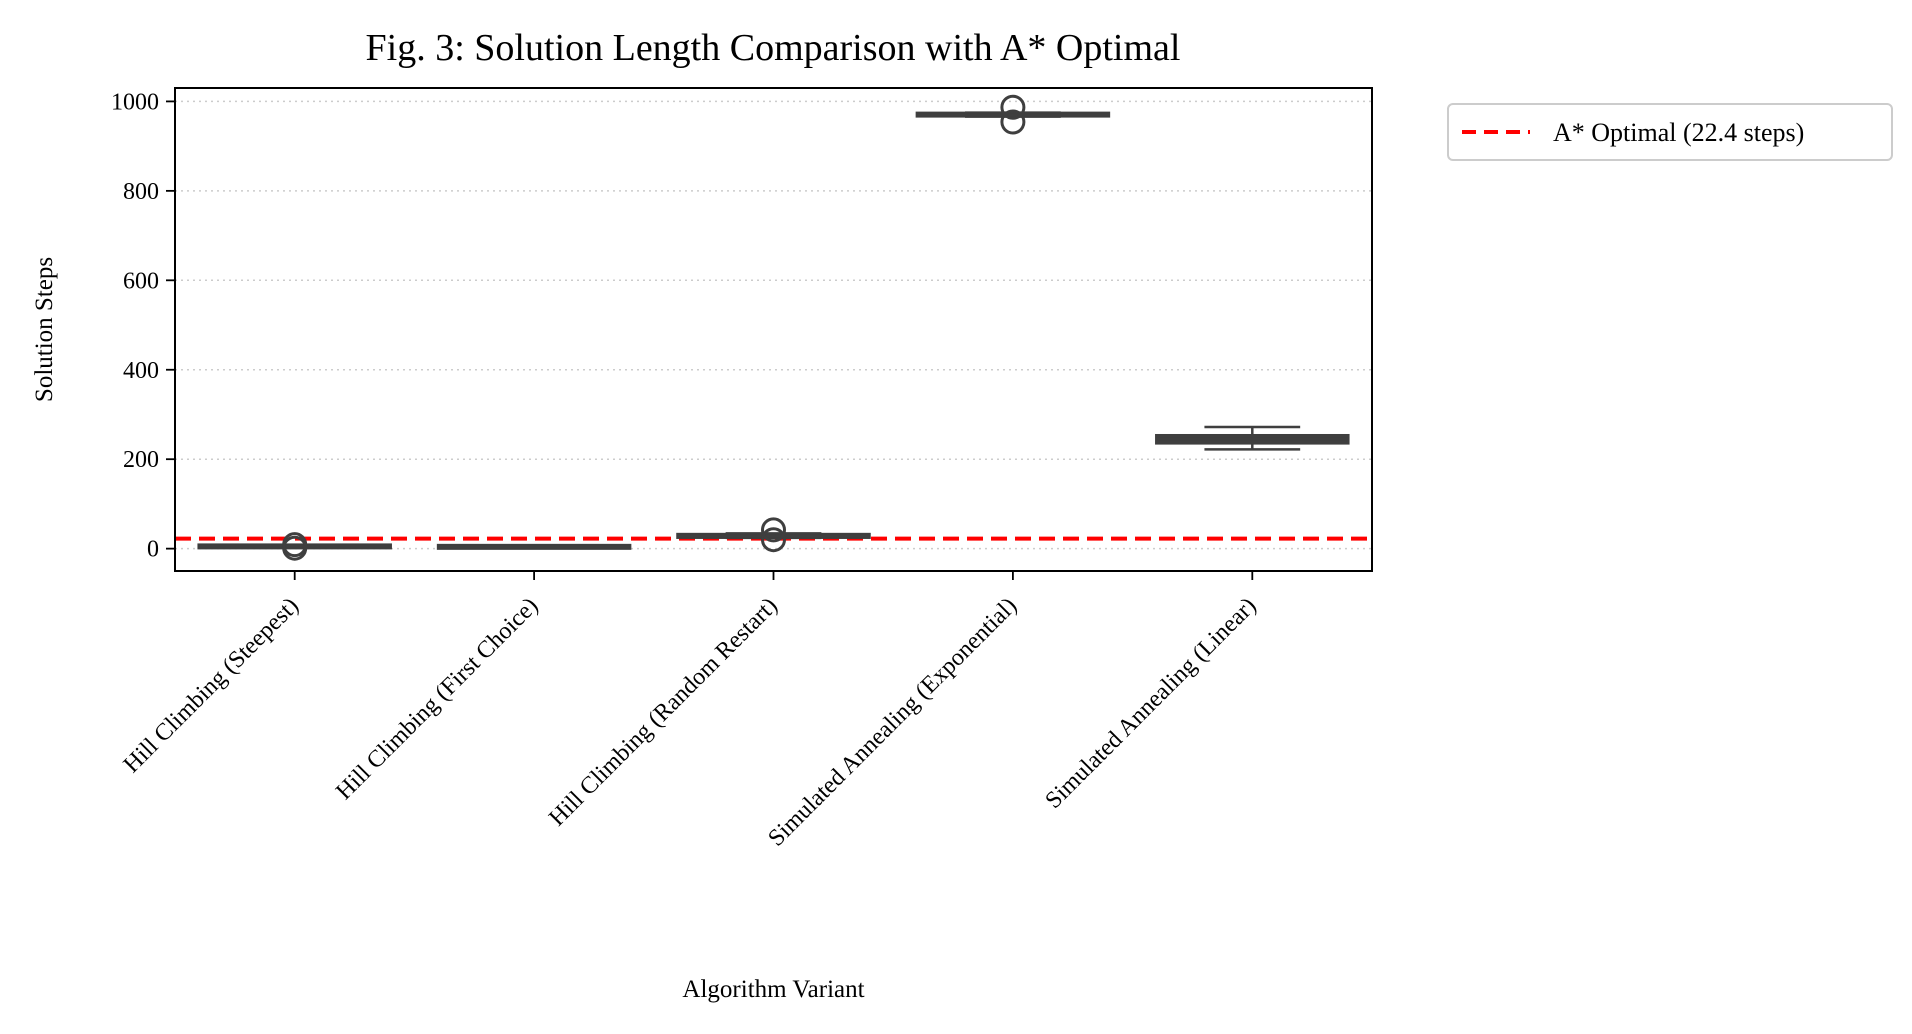 This screenshot has width=1912, height=1034. Describe the element at coordinates (153, 550) in the screenshot. I see `y-tick-label: 0` at that location.